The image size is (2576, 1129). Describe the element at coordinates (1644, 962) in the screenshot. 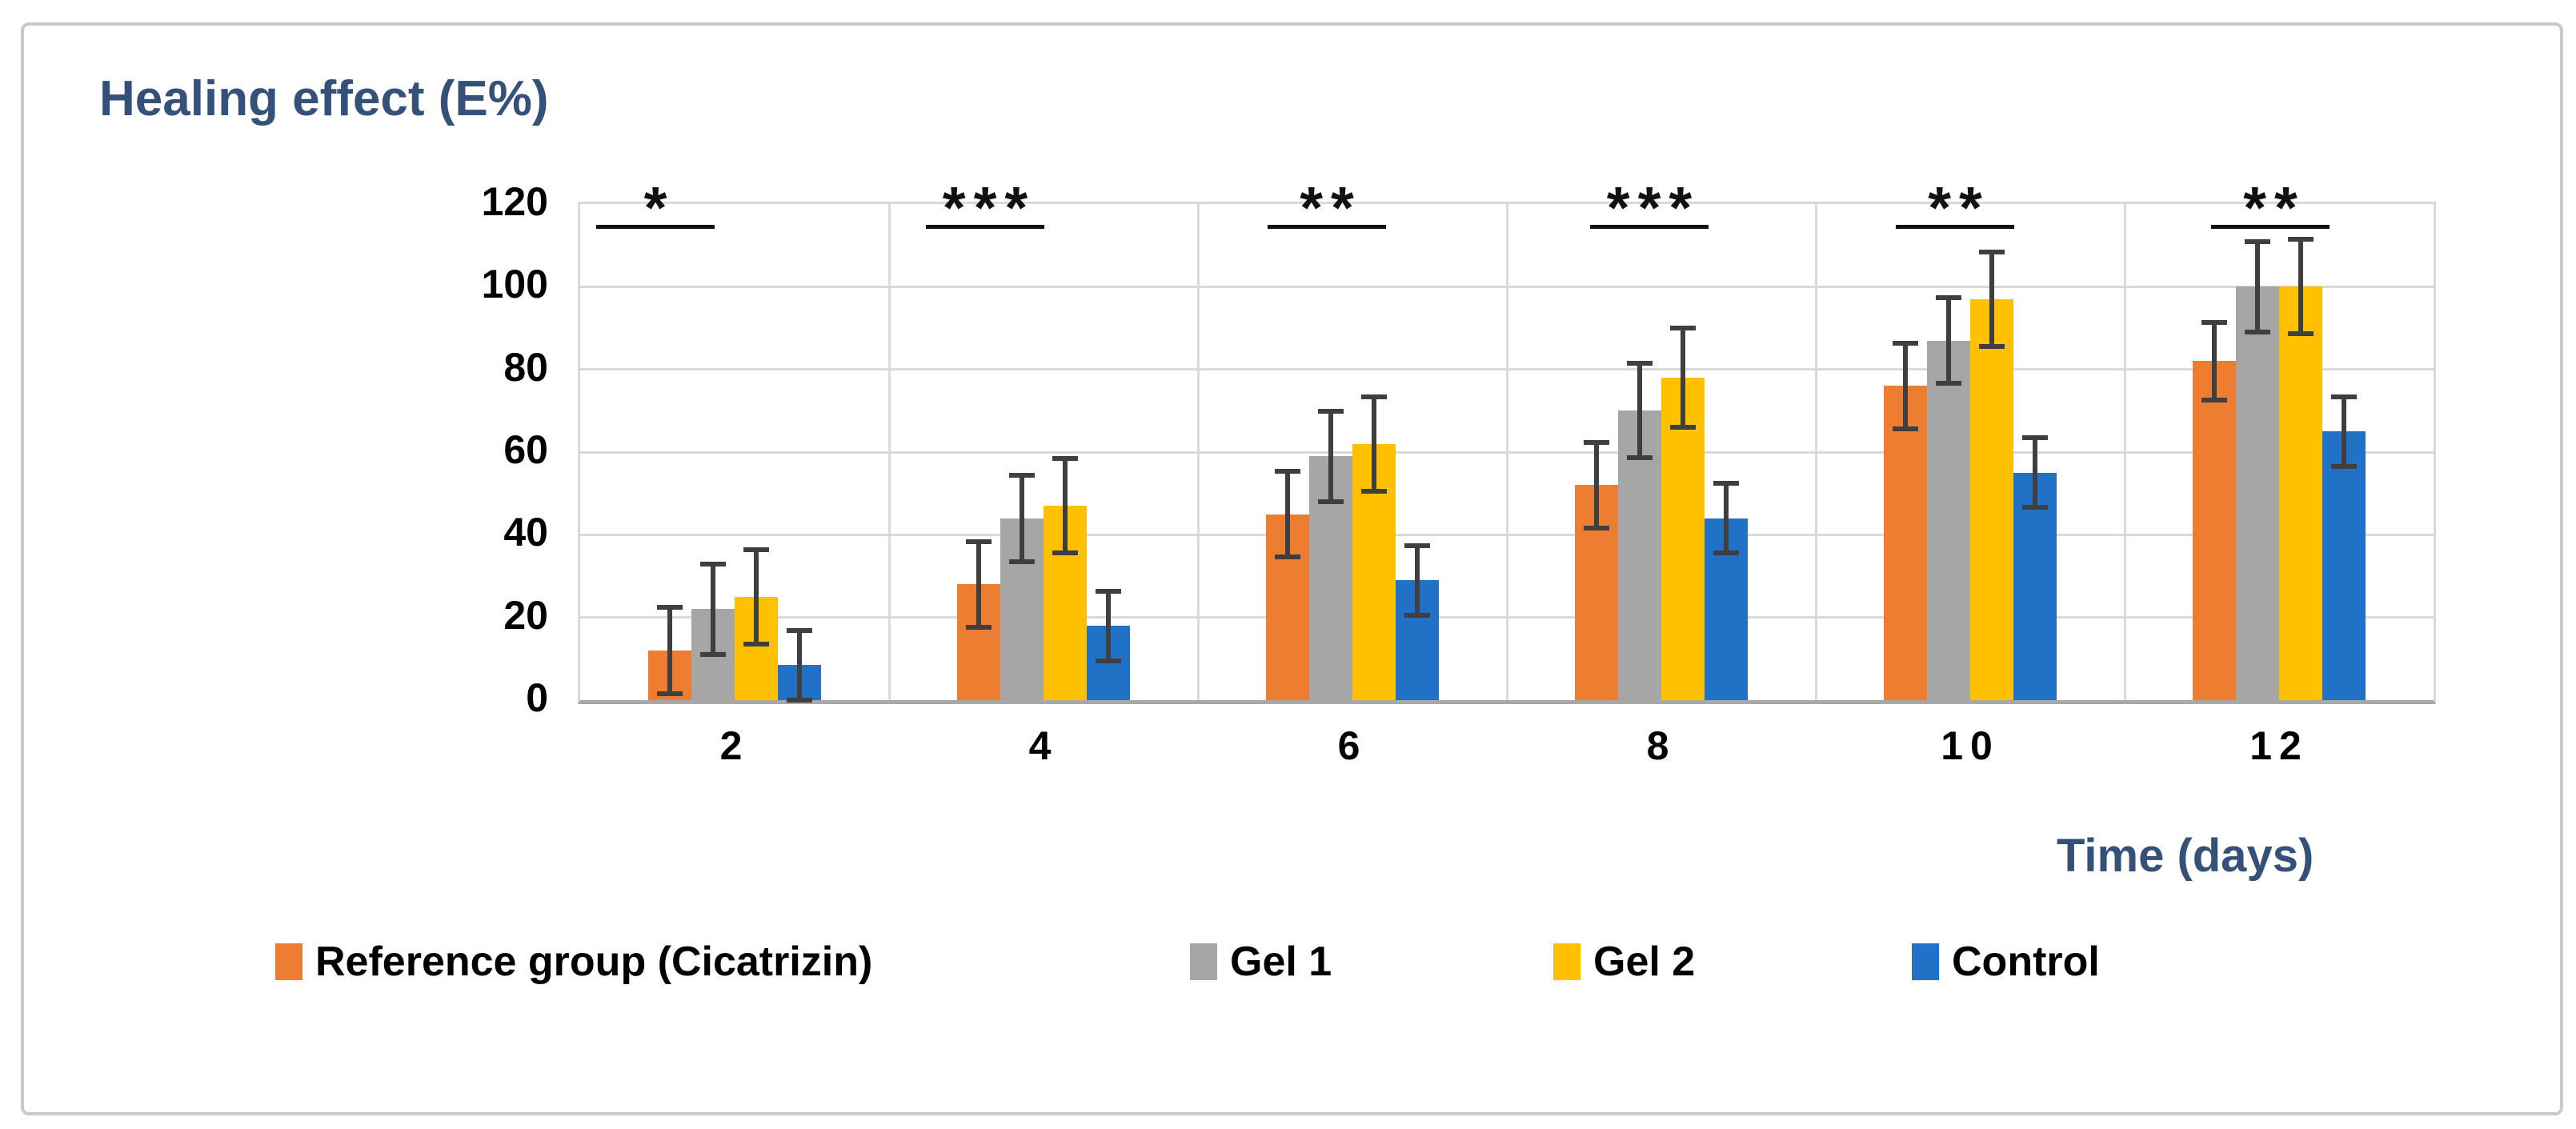

I see `legend-label-gel-2: Gel 2` at that location.